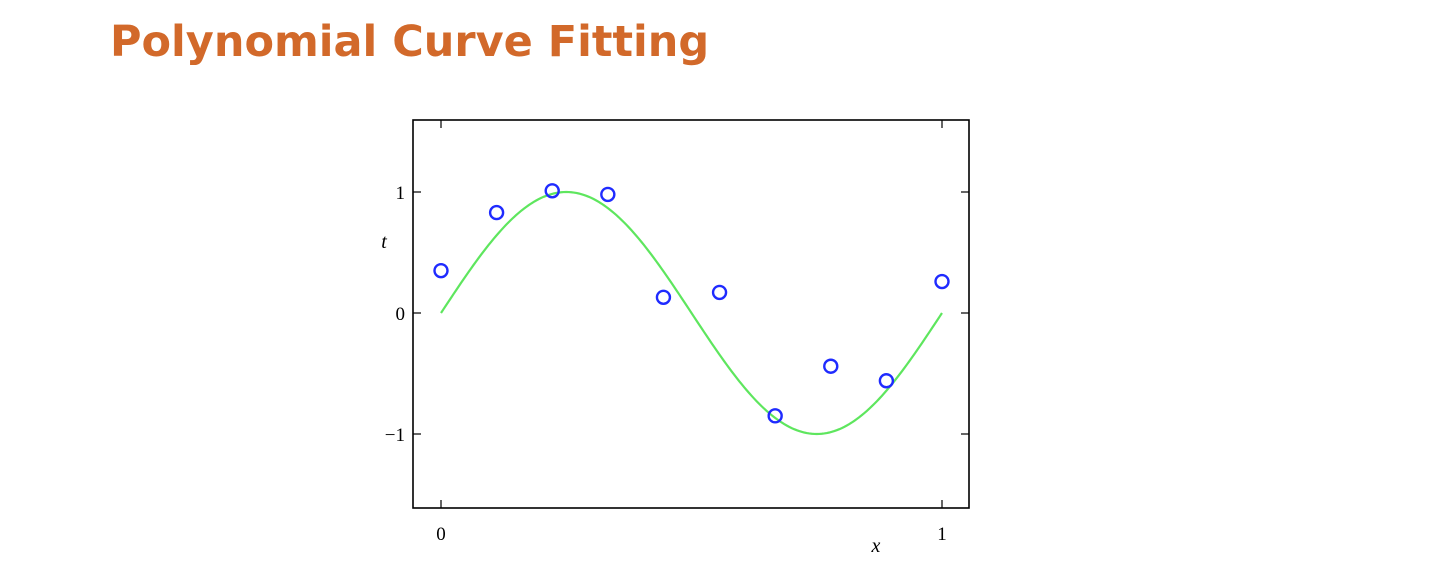  Describe the element at coordinates (395, 435) in the screenshot. I see `y-tick-label: −1` at that location.